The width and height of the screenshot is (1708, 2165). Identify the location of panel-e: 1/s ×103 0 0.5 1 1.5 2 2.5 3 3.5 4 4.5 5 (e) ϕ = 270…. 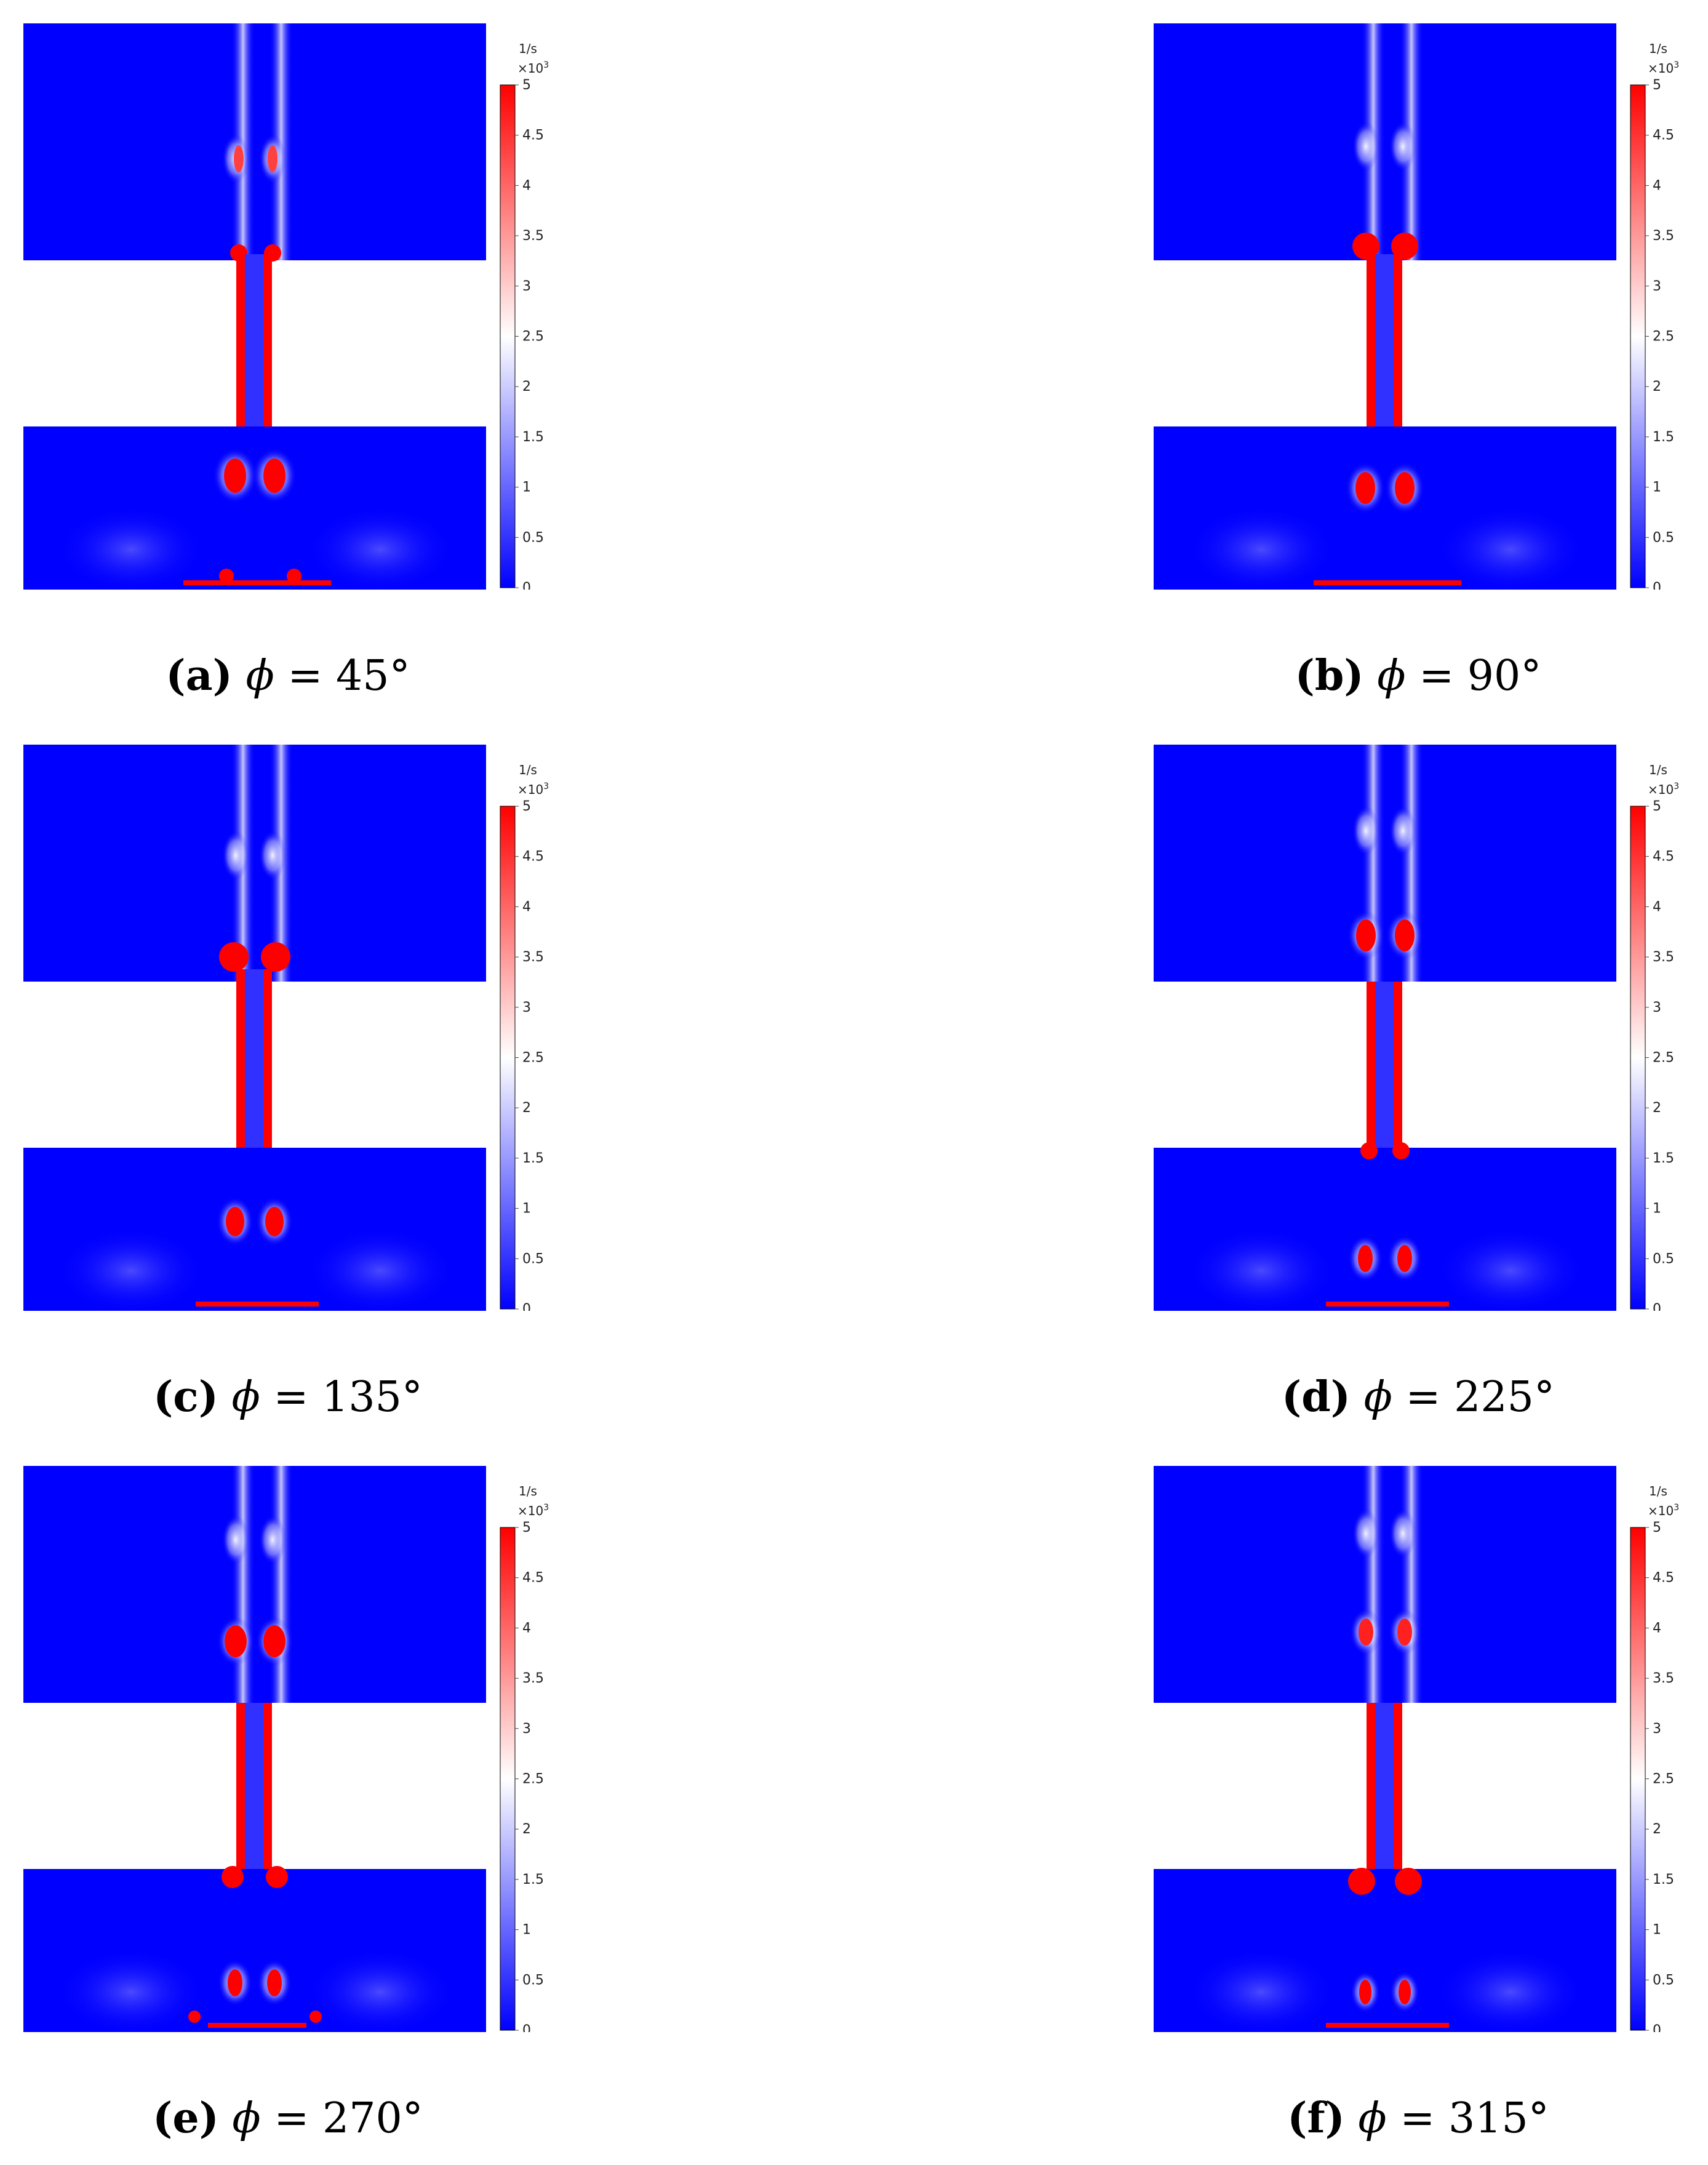
(346, 1804).